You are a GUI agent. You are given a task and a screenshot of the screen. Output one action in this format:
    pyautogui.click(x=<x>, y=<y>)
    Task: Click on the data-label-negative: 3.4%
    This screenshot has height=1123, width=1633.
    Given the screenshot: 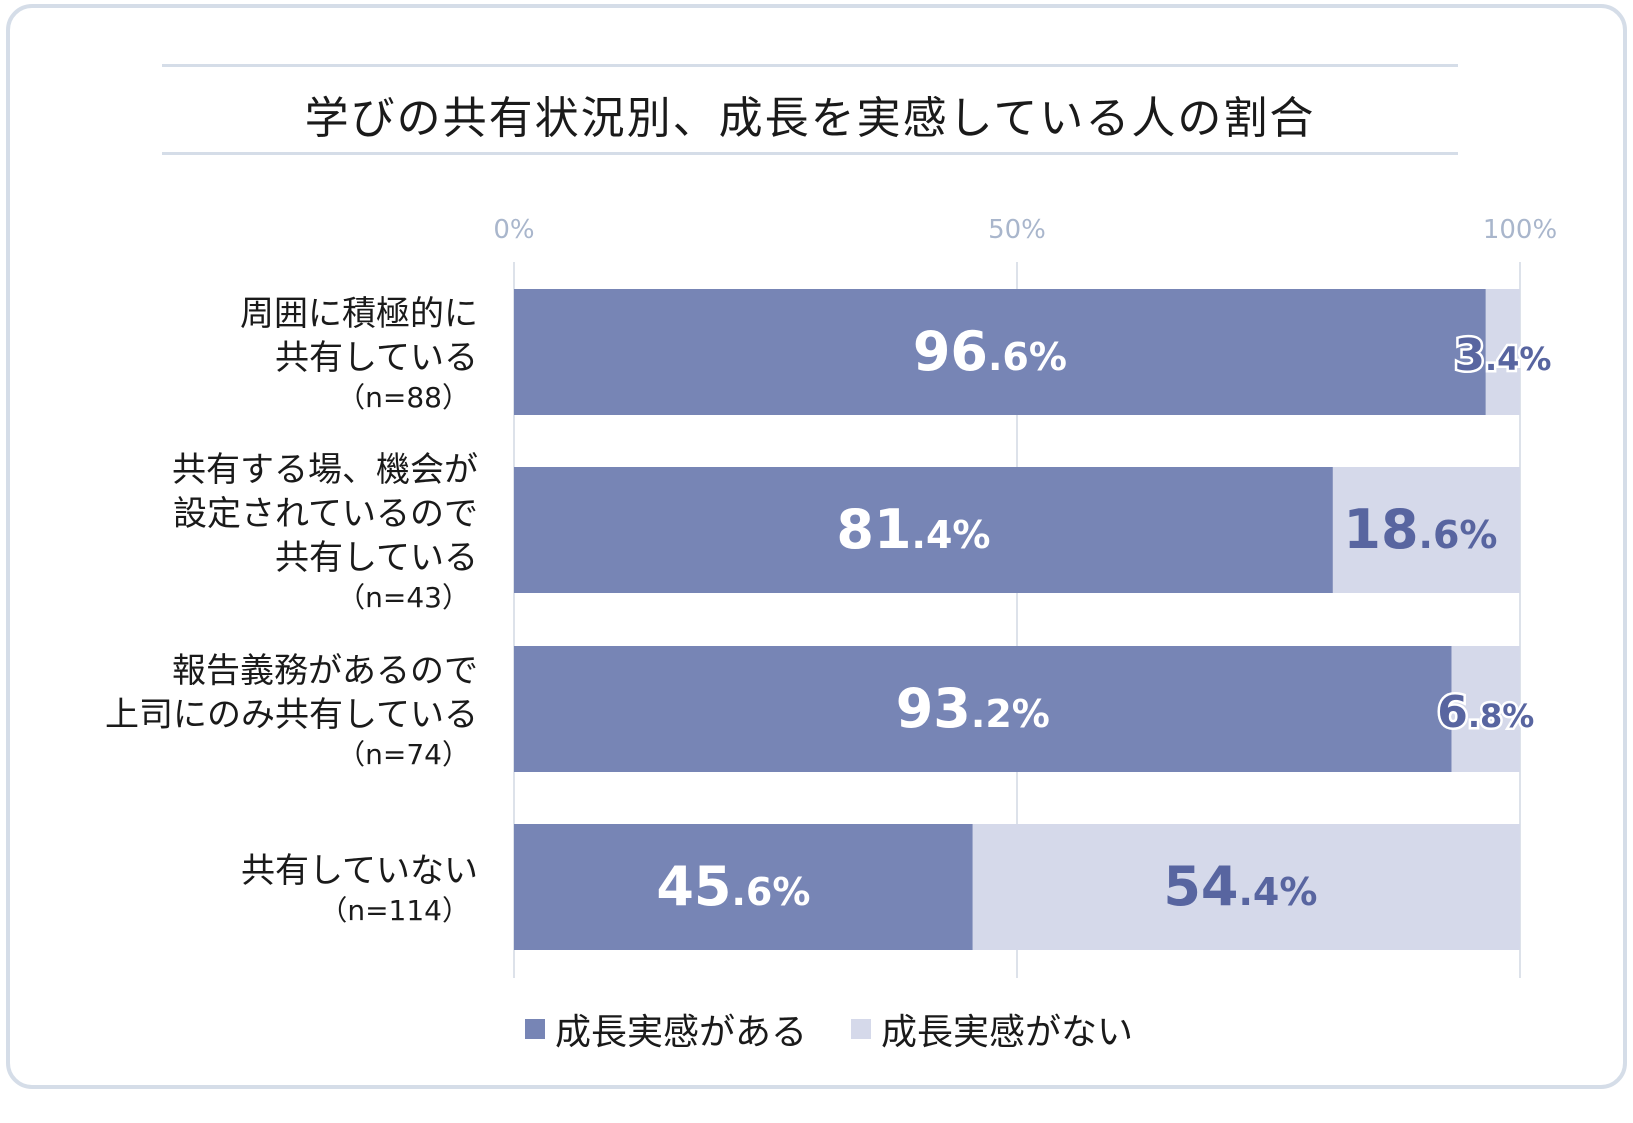 What is the action you would take?
    pyautogui.click(x=1502, y=355)
    